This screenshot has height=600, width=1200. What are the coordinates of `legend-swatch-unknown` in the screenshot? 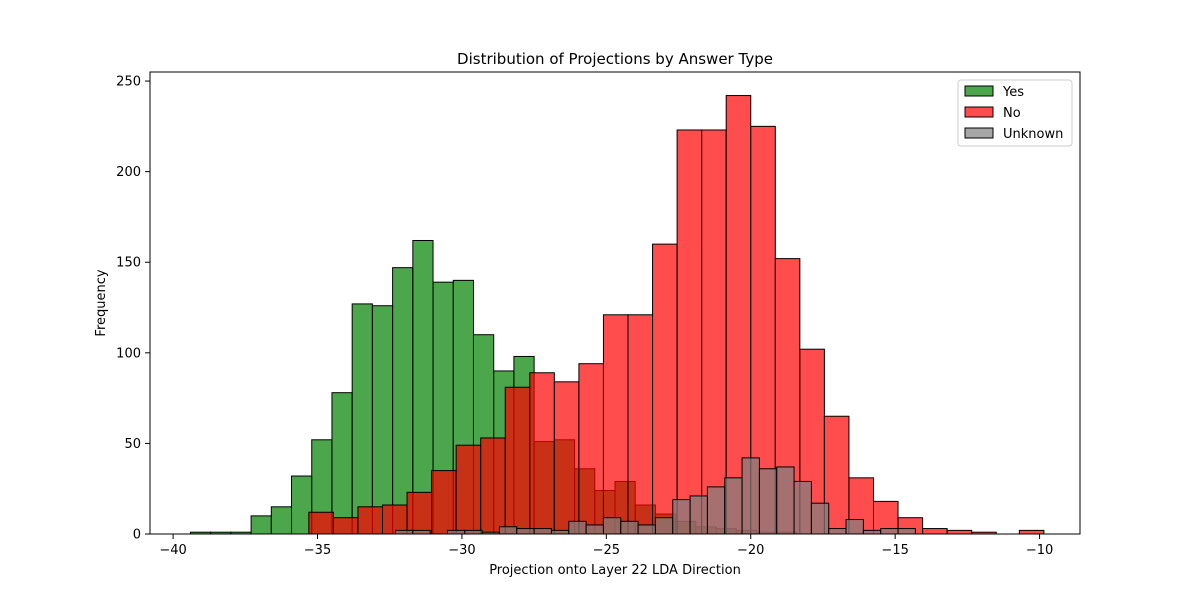 It's located at (979, 133).